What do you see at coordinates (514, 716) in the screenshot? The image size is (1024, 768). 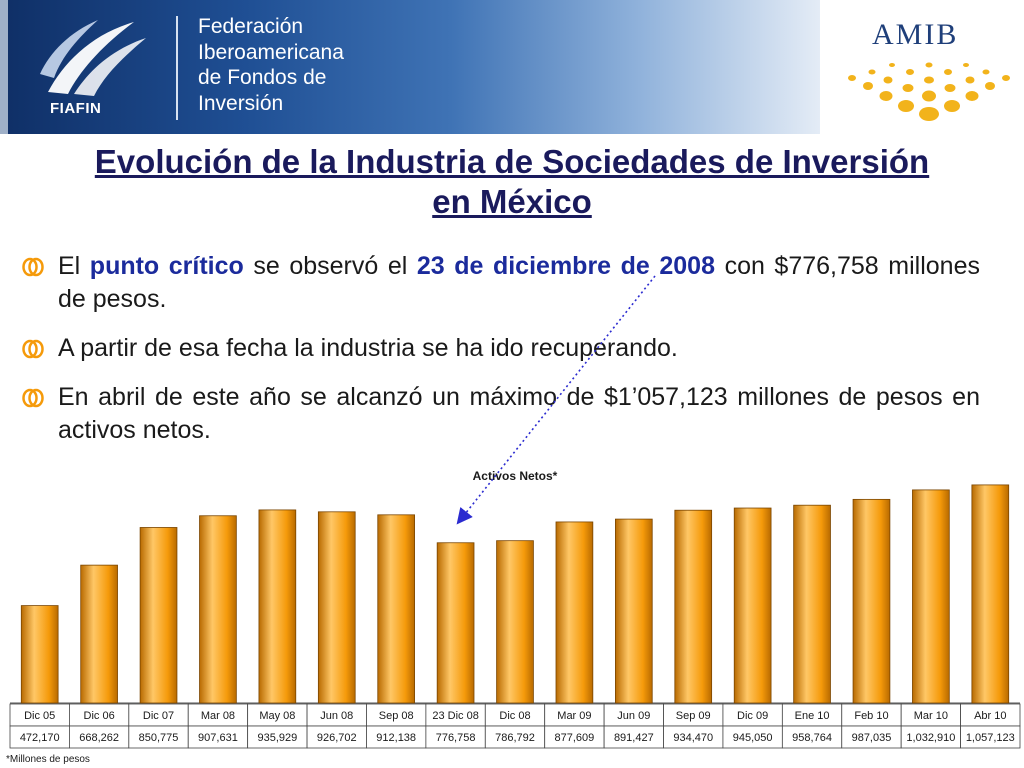 I see `tick-label: Dic 08` at bounding box center [514, 716].